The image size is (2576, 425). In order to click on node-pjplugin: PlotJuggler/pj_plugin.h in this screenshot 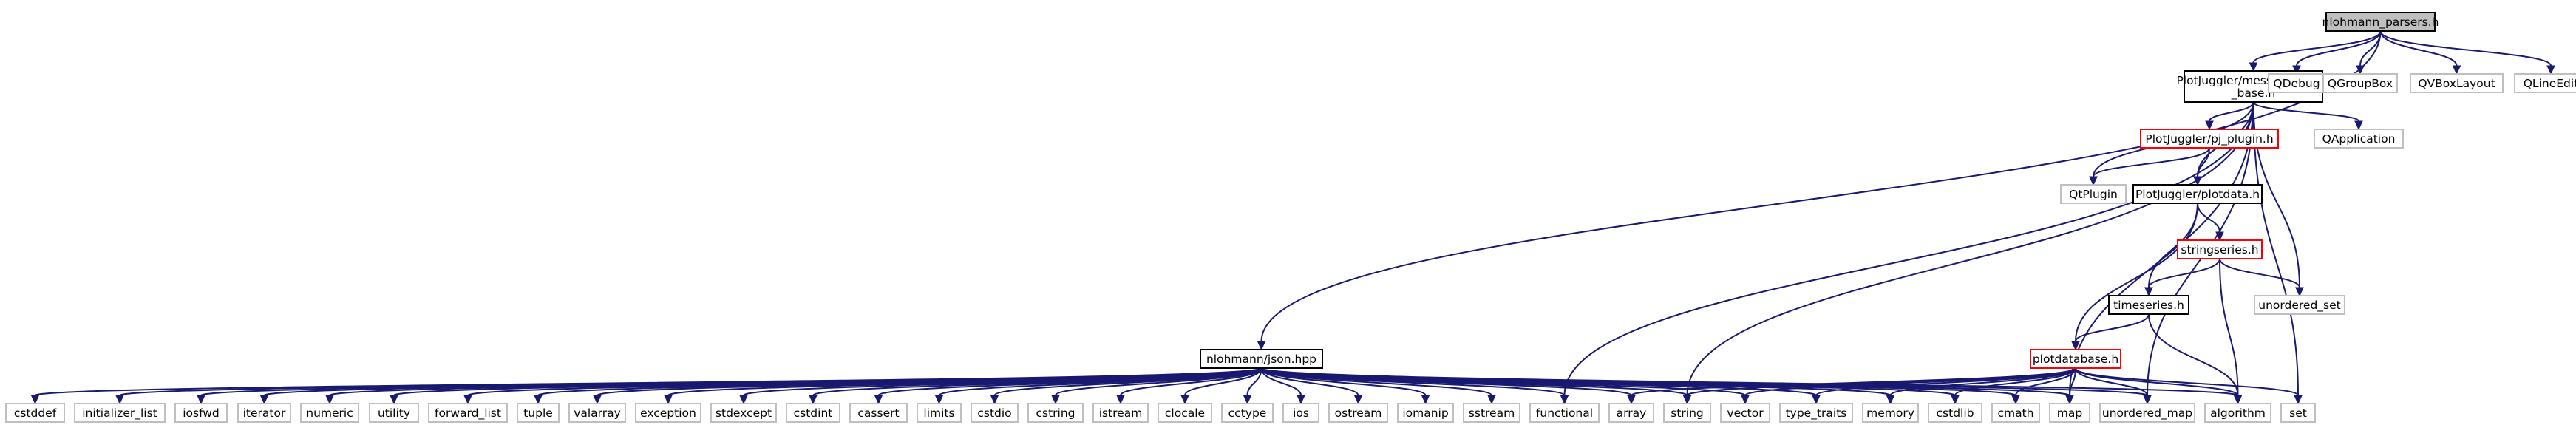, I will do `click(2209, 139)`.